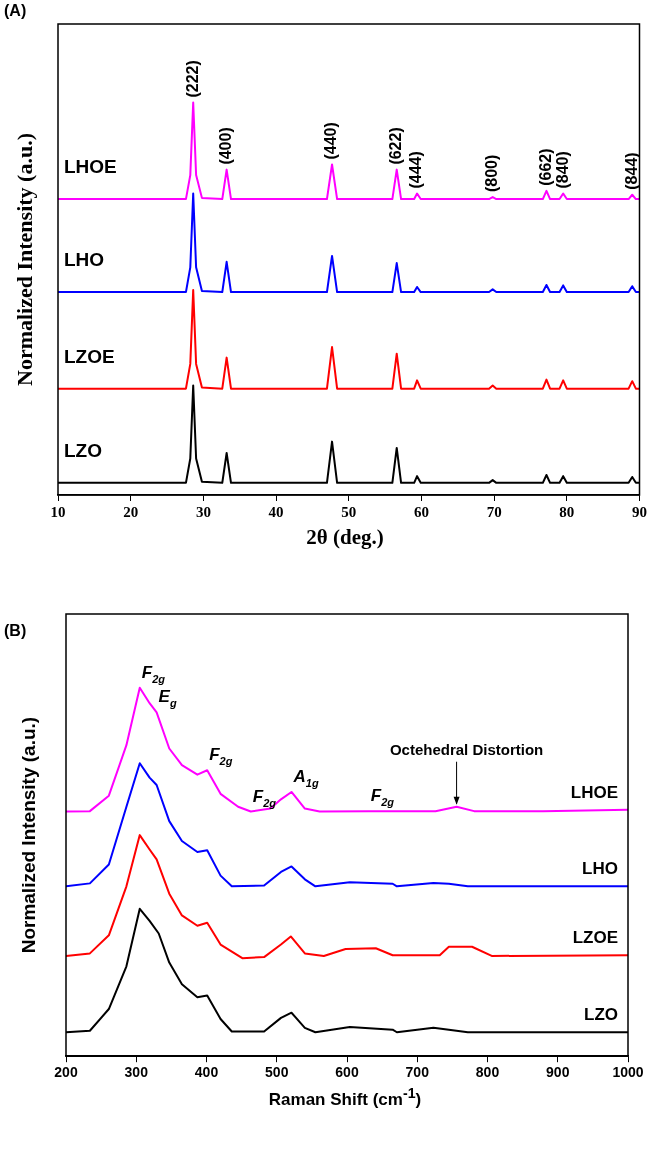  Describe the element at coordinates (347, 1072) in the screenshot. I see `x-tick-label: 600` at that location.